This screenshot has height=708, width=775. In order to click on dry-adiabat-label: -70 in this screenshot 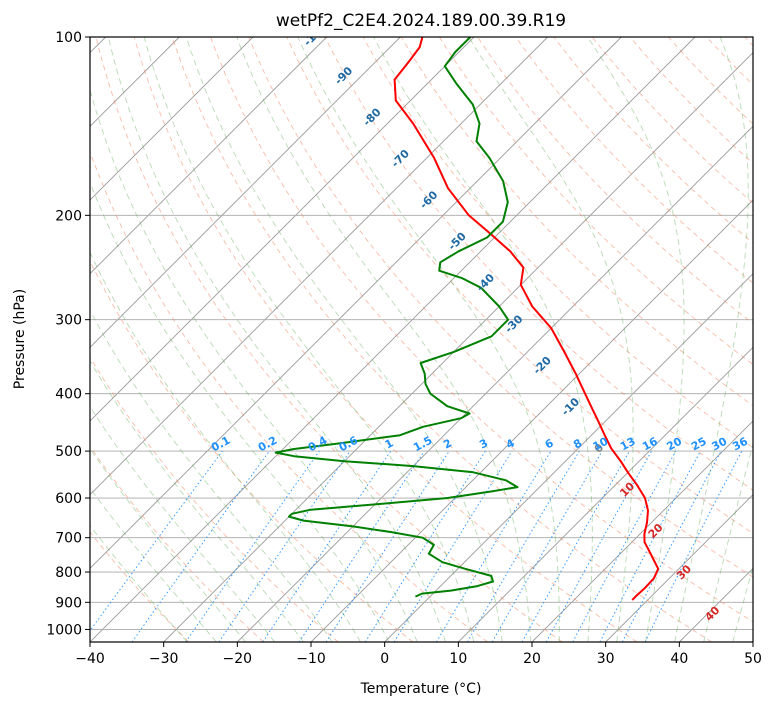, I will do `click(400, 158)`.